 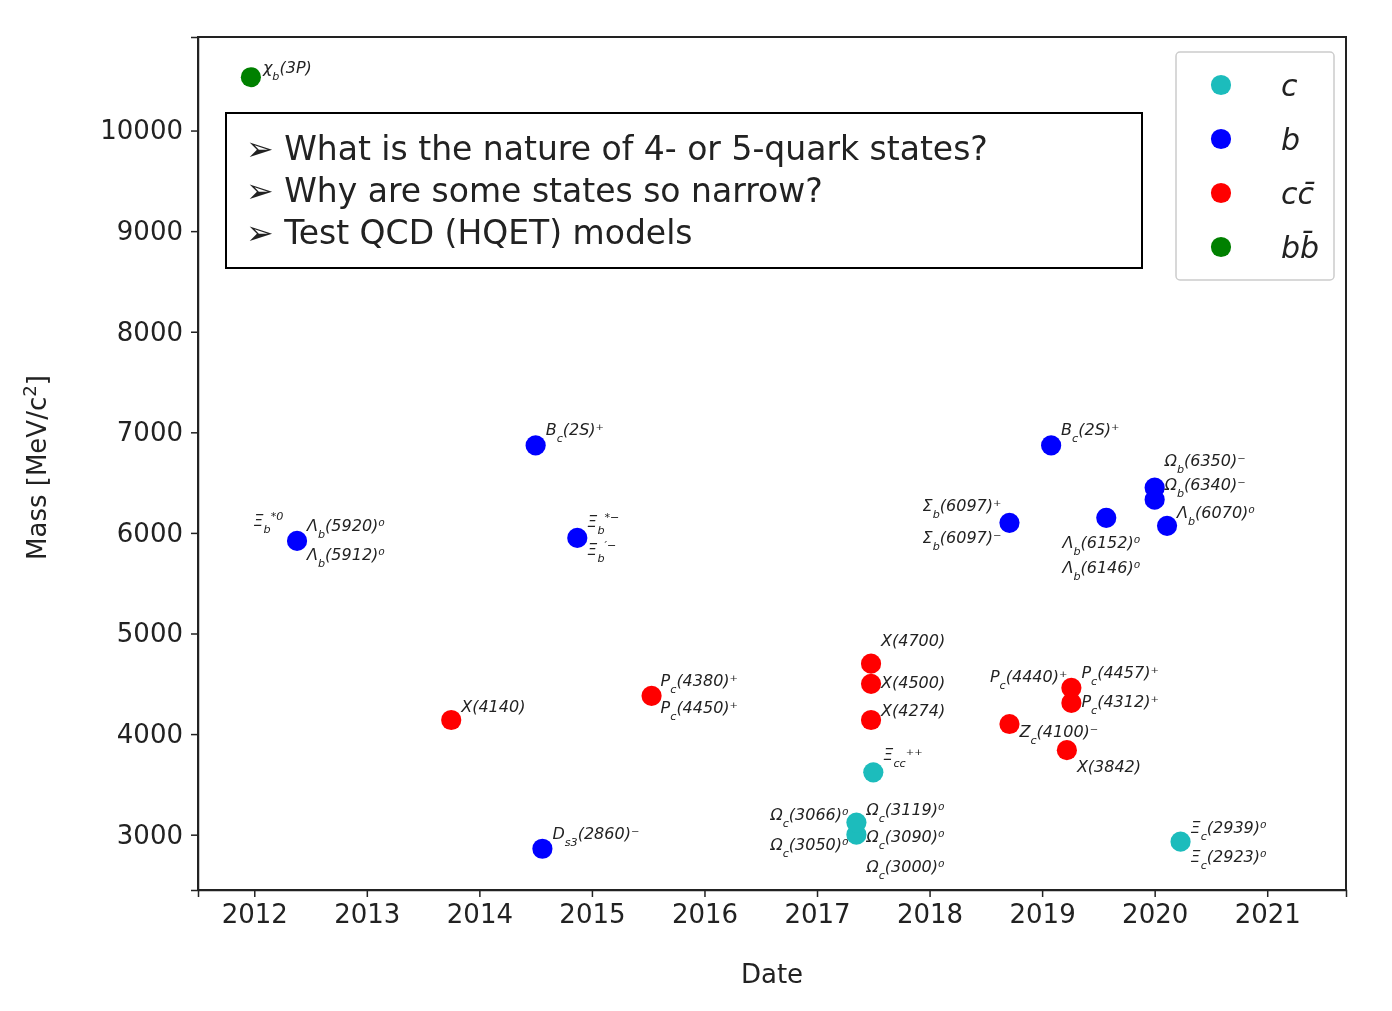 What do you see at coordinates (913, 640) in the screenshot?
I see `annotation: X(4700)` at bounding box center [913, 640].